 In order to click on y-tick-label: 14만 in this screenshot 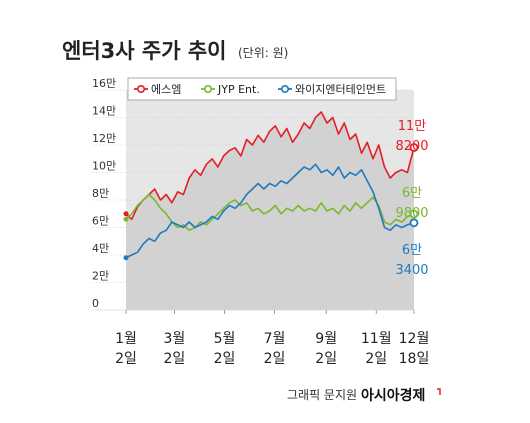, I will do `click(104, 111)`.